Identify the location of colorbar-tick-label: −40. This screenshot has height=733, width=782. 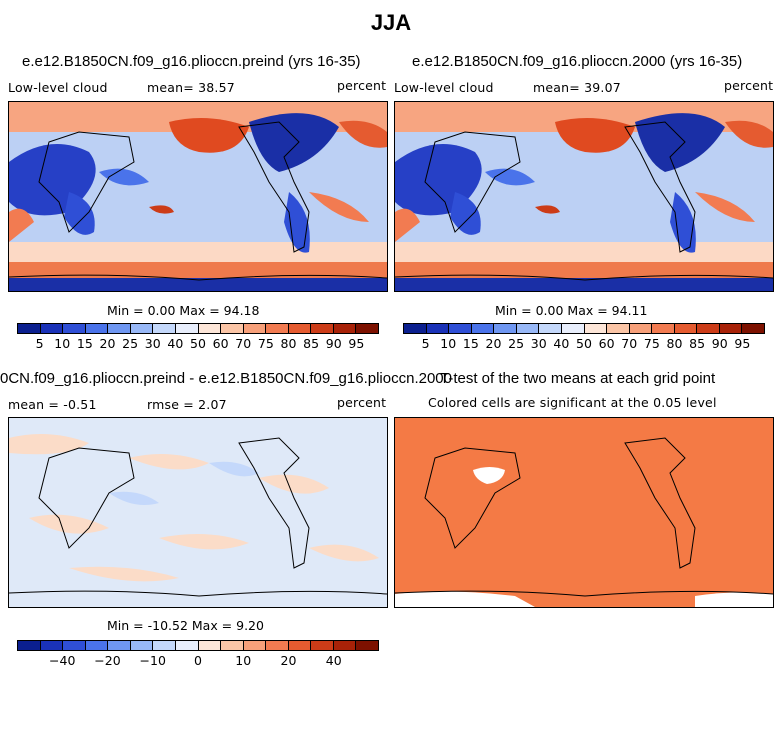
(62, 660).